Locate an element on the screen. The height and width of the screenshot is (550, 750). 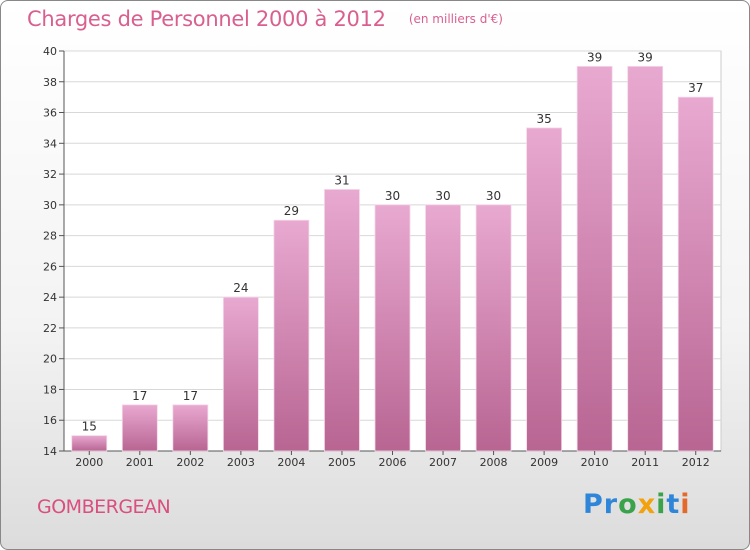
x-tick-label: 2012 is located at coordinates (696, 462).